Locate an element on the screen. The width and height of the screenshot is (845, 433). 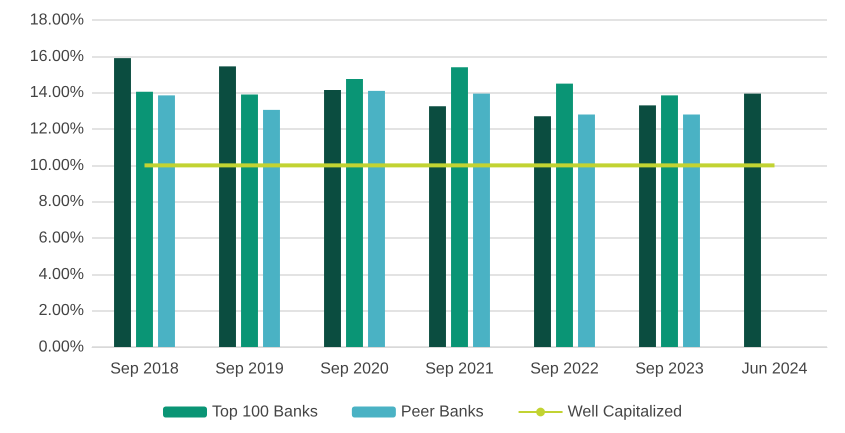
y-tick-label: 4.00% is located at coordinates (61, 274).